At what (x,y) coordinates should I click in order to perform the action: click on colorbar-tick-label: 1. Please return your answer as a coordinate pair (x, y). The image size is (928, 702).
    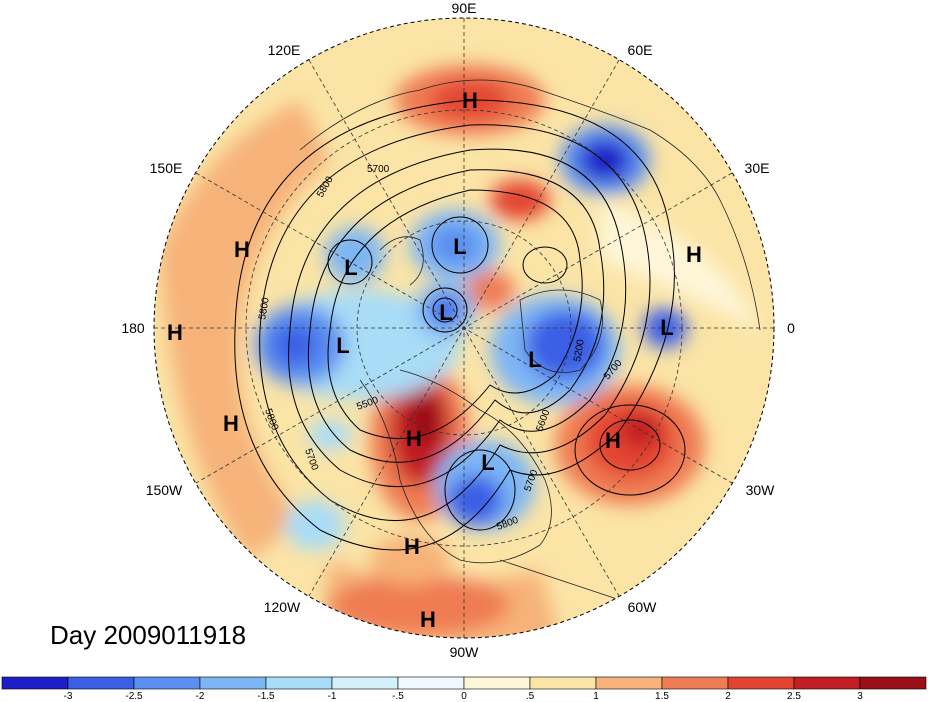
    Looking at the image, I should click on (596, 696).